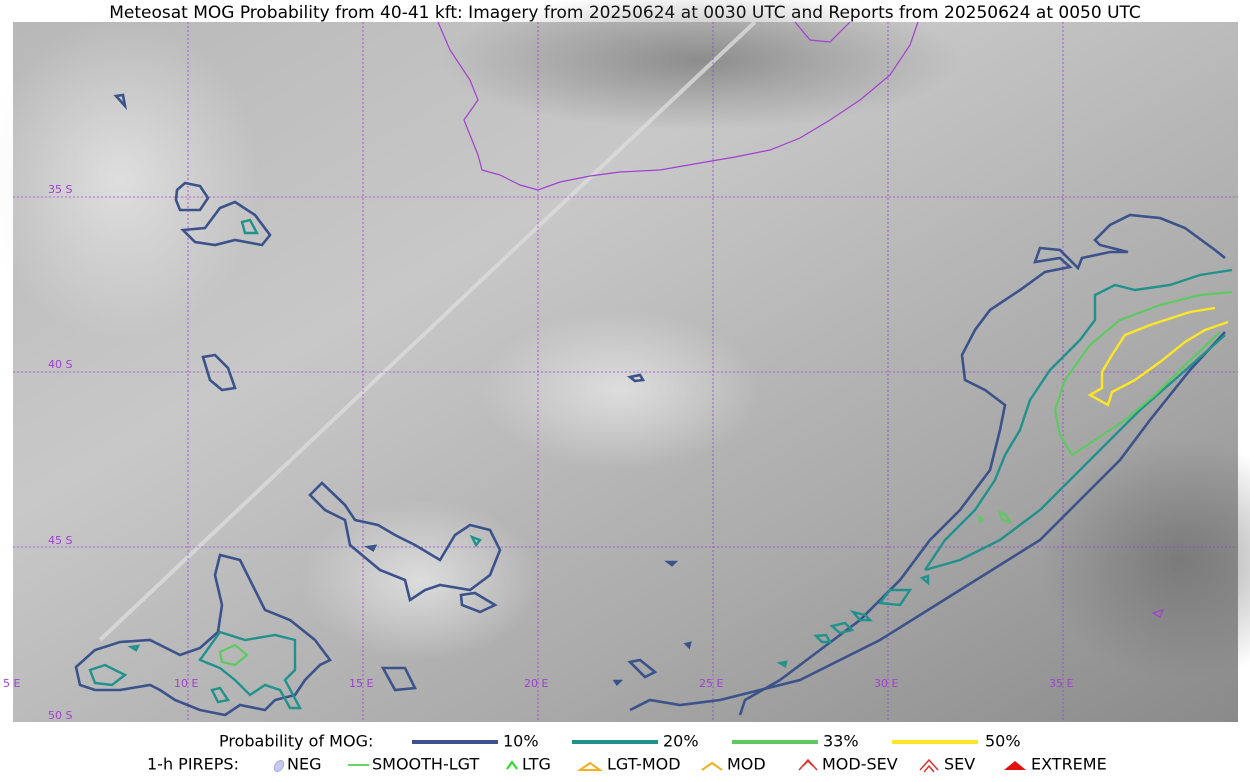 The height and width of the screenshot is (782, 1250). What do you see at coordinates (186, 683) in the screenshot?
I see `lon-label: 10 E` at bounding box center [186, 683].